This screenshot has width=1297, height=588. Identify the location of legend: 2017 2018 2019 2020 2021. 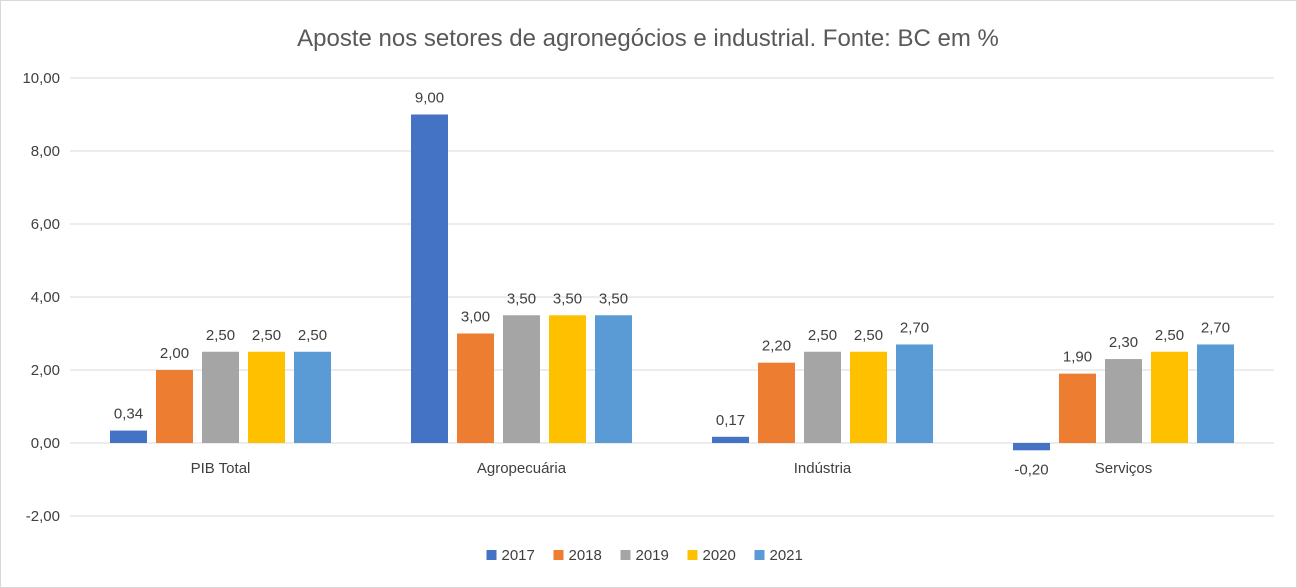
(644, 555).